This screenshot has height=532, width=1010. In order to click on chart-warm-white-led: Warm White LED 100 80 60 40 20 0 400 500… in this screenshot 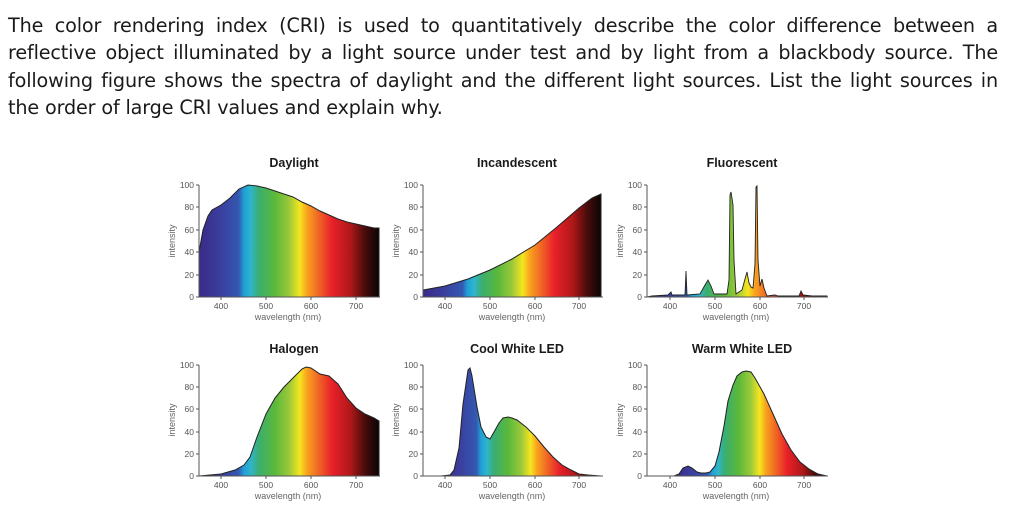, I will do `click(721, 421)`.